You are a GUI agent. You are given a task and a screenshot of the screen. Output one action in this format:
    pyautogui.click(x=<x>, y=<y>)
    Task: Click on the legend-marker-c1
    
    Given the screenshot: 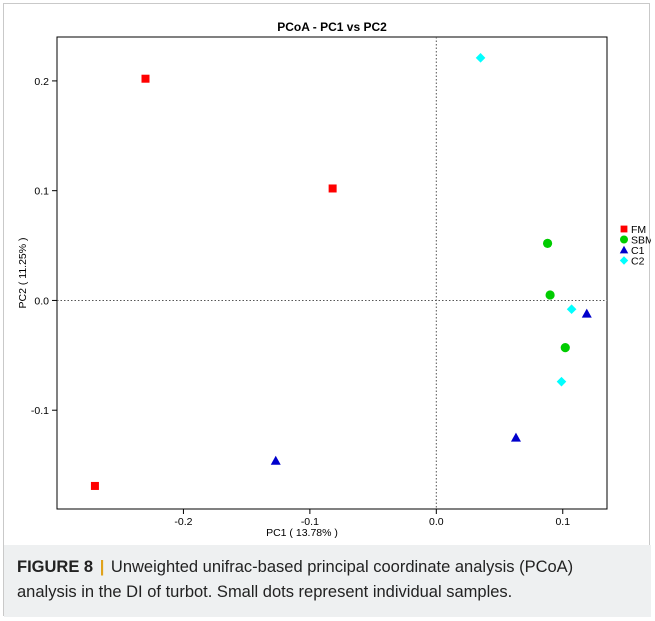 What is the action you would take?
    pyautogui.click(x=624, y=249)
    